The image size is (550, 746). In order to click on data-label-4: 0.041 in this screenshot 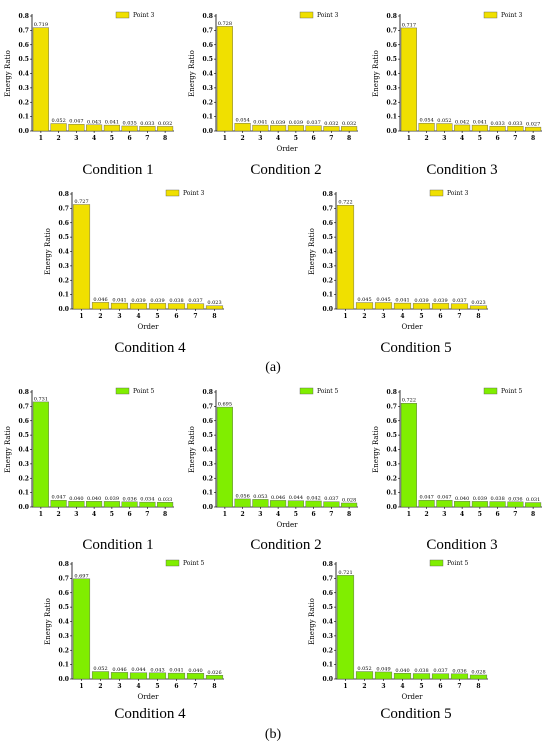, I will do `click(402, 301)`.